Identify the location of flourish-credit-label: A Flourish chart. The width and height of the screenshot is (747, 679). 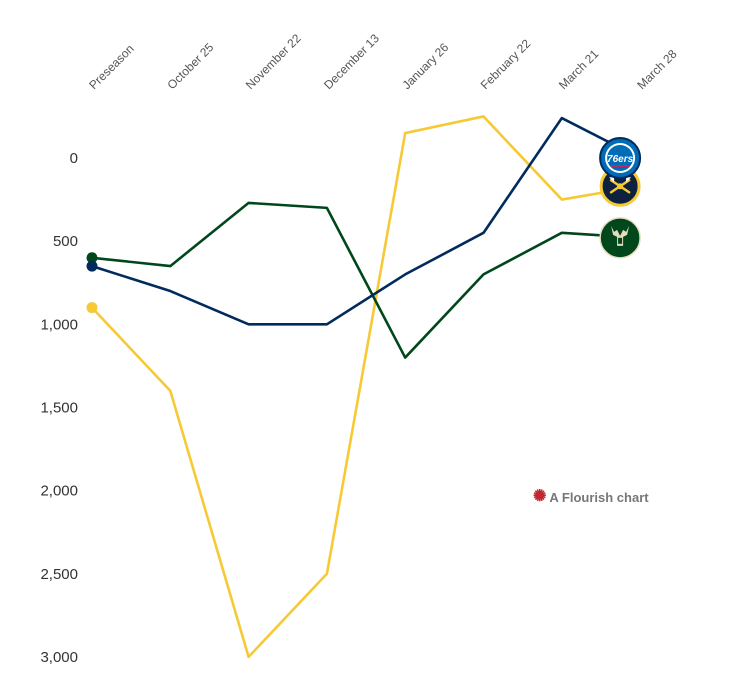
(599, 497).